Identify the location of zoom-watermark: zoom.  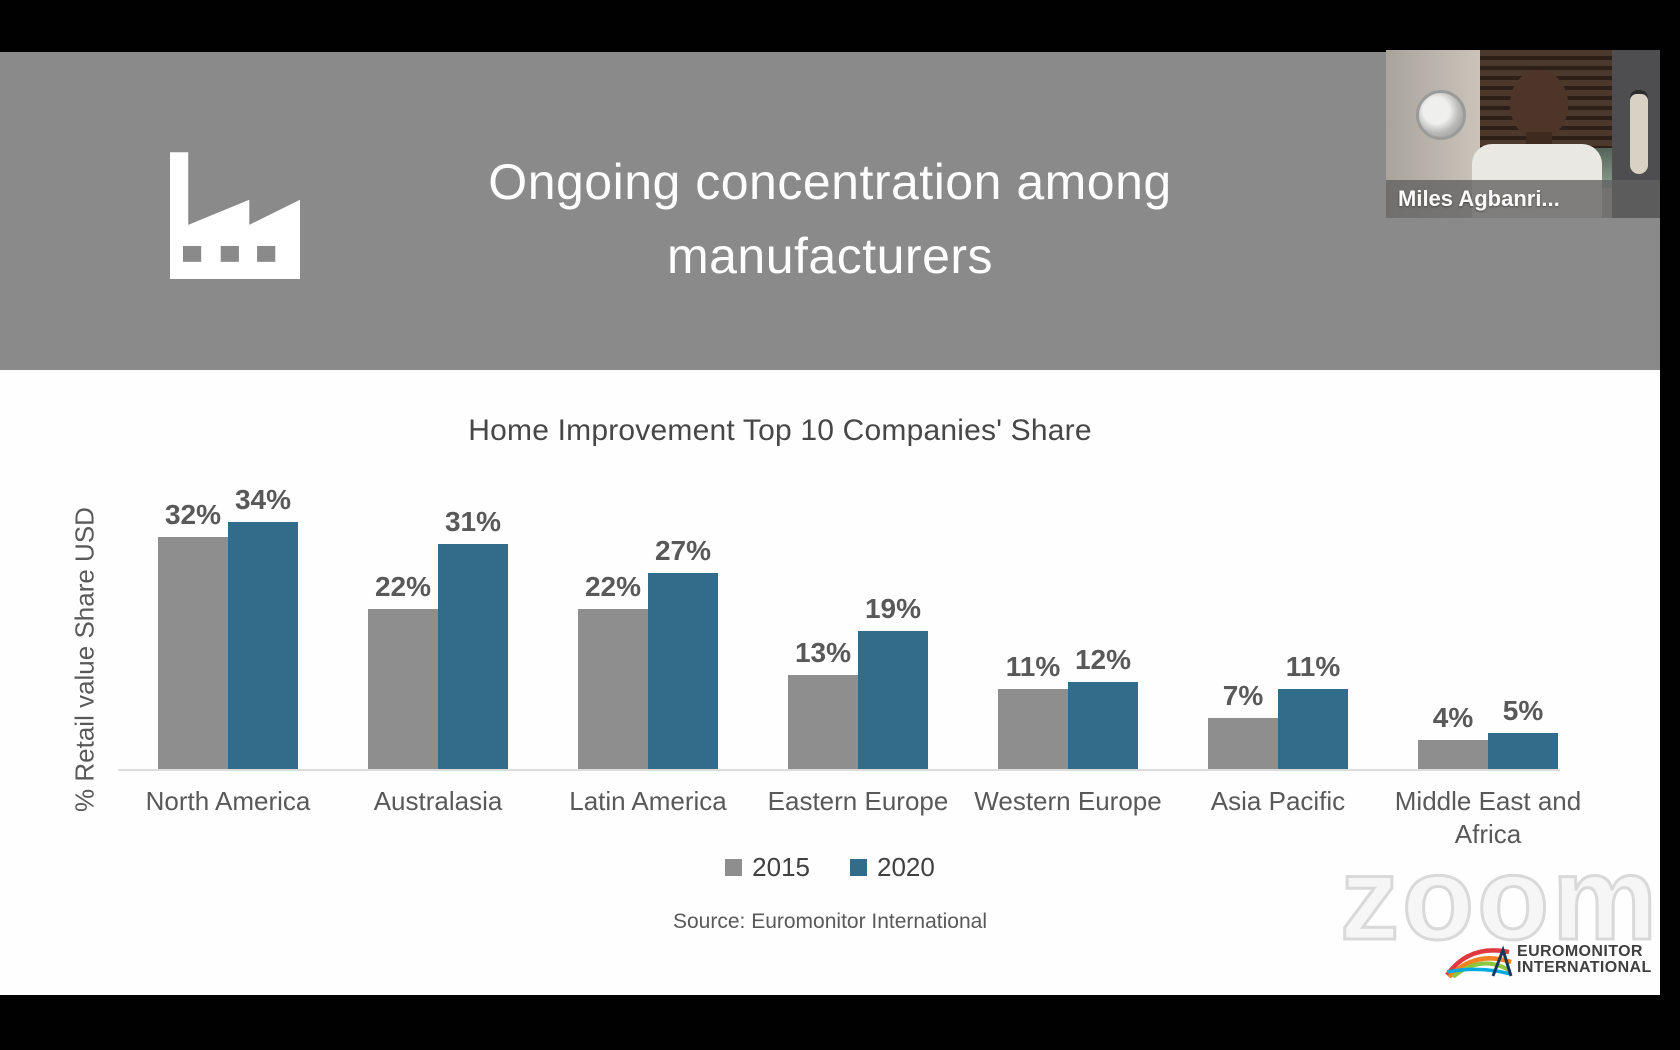
(1499, 899).